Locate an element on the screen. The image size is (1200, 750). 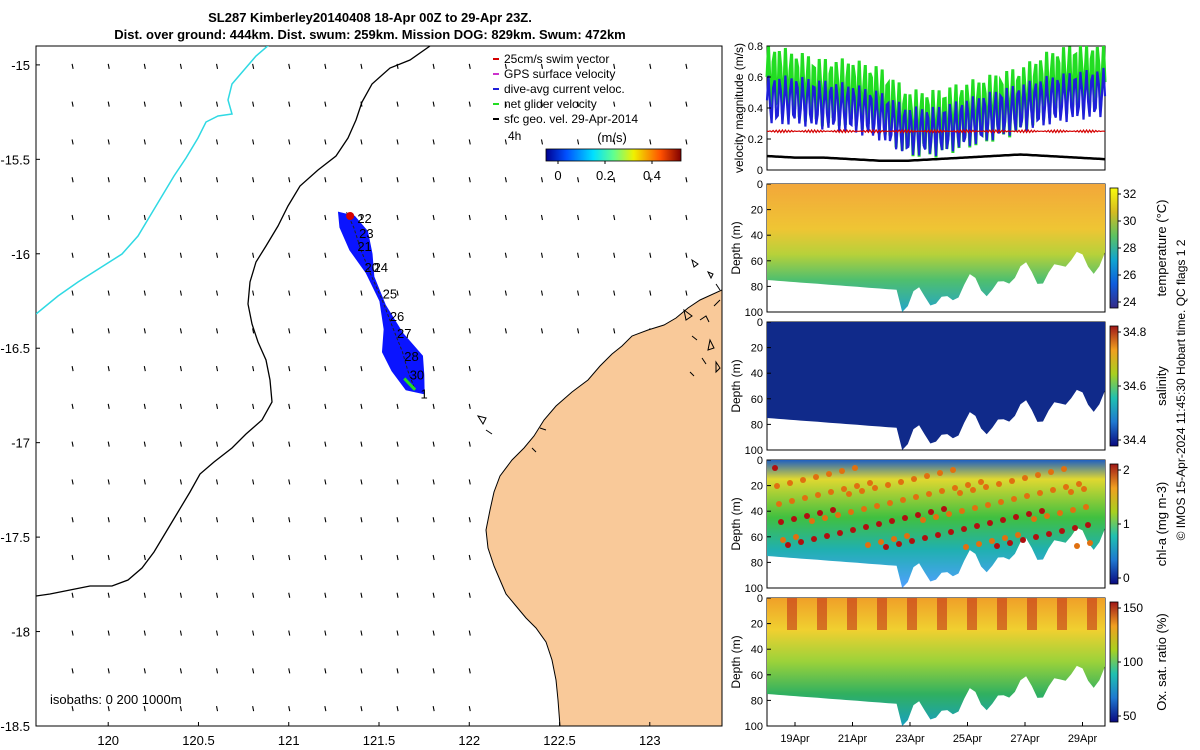
chla-colorbar-label: chl-a (mg m-3) is located at coordinates (1161, 524).